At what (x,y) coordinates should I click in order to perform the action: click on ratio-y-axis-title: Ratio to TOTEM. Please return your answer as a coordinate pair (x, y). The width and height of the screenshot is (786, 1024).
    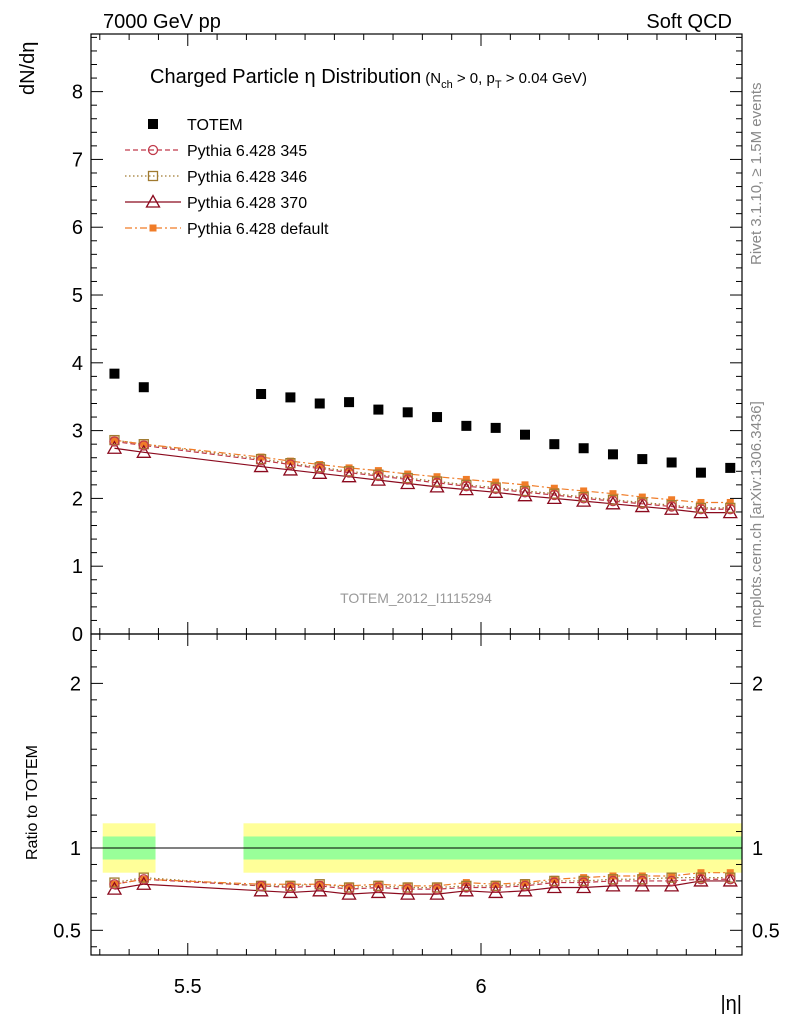
    Looking at the image, I should click on (32, 802).